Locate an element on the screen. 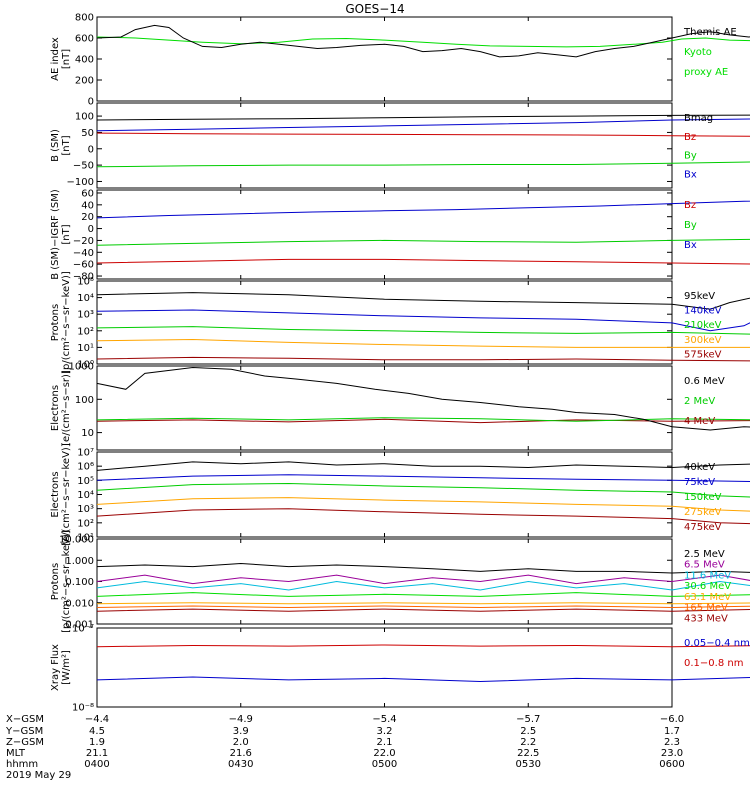 Image resolution: width=750 pixels, height=800 pixels. x-tick-label: 2.0 is located at coordinates (241, 742).